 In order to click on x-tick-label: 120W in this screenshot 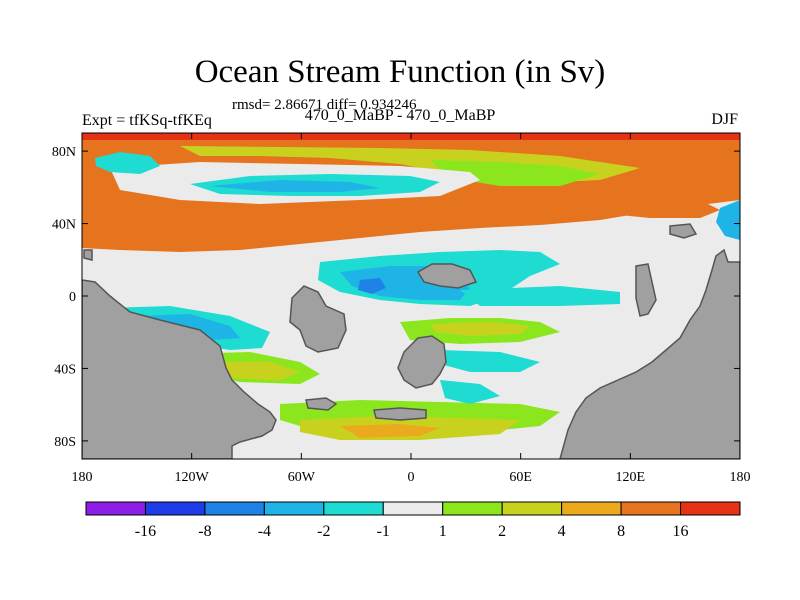, I will do `click(192, 477)`.